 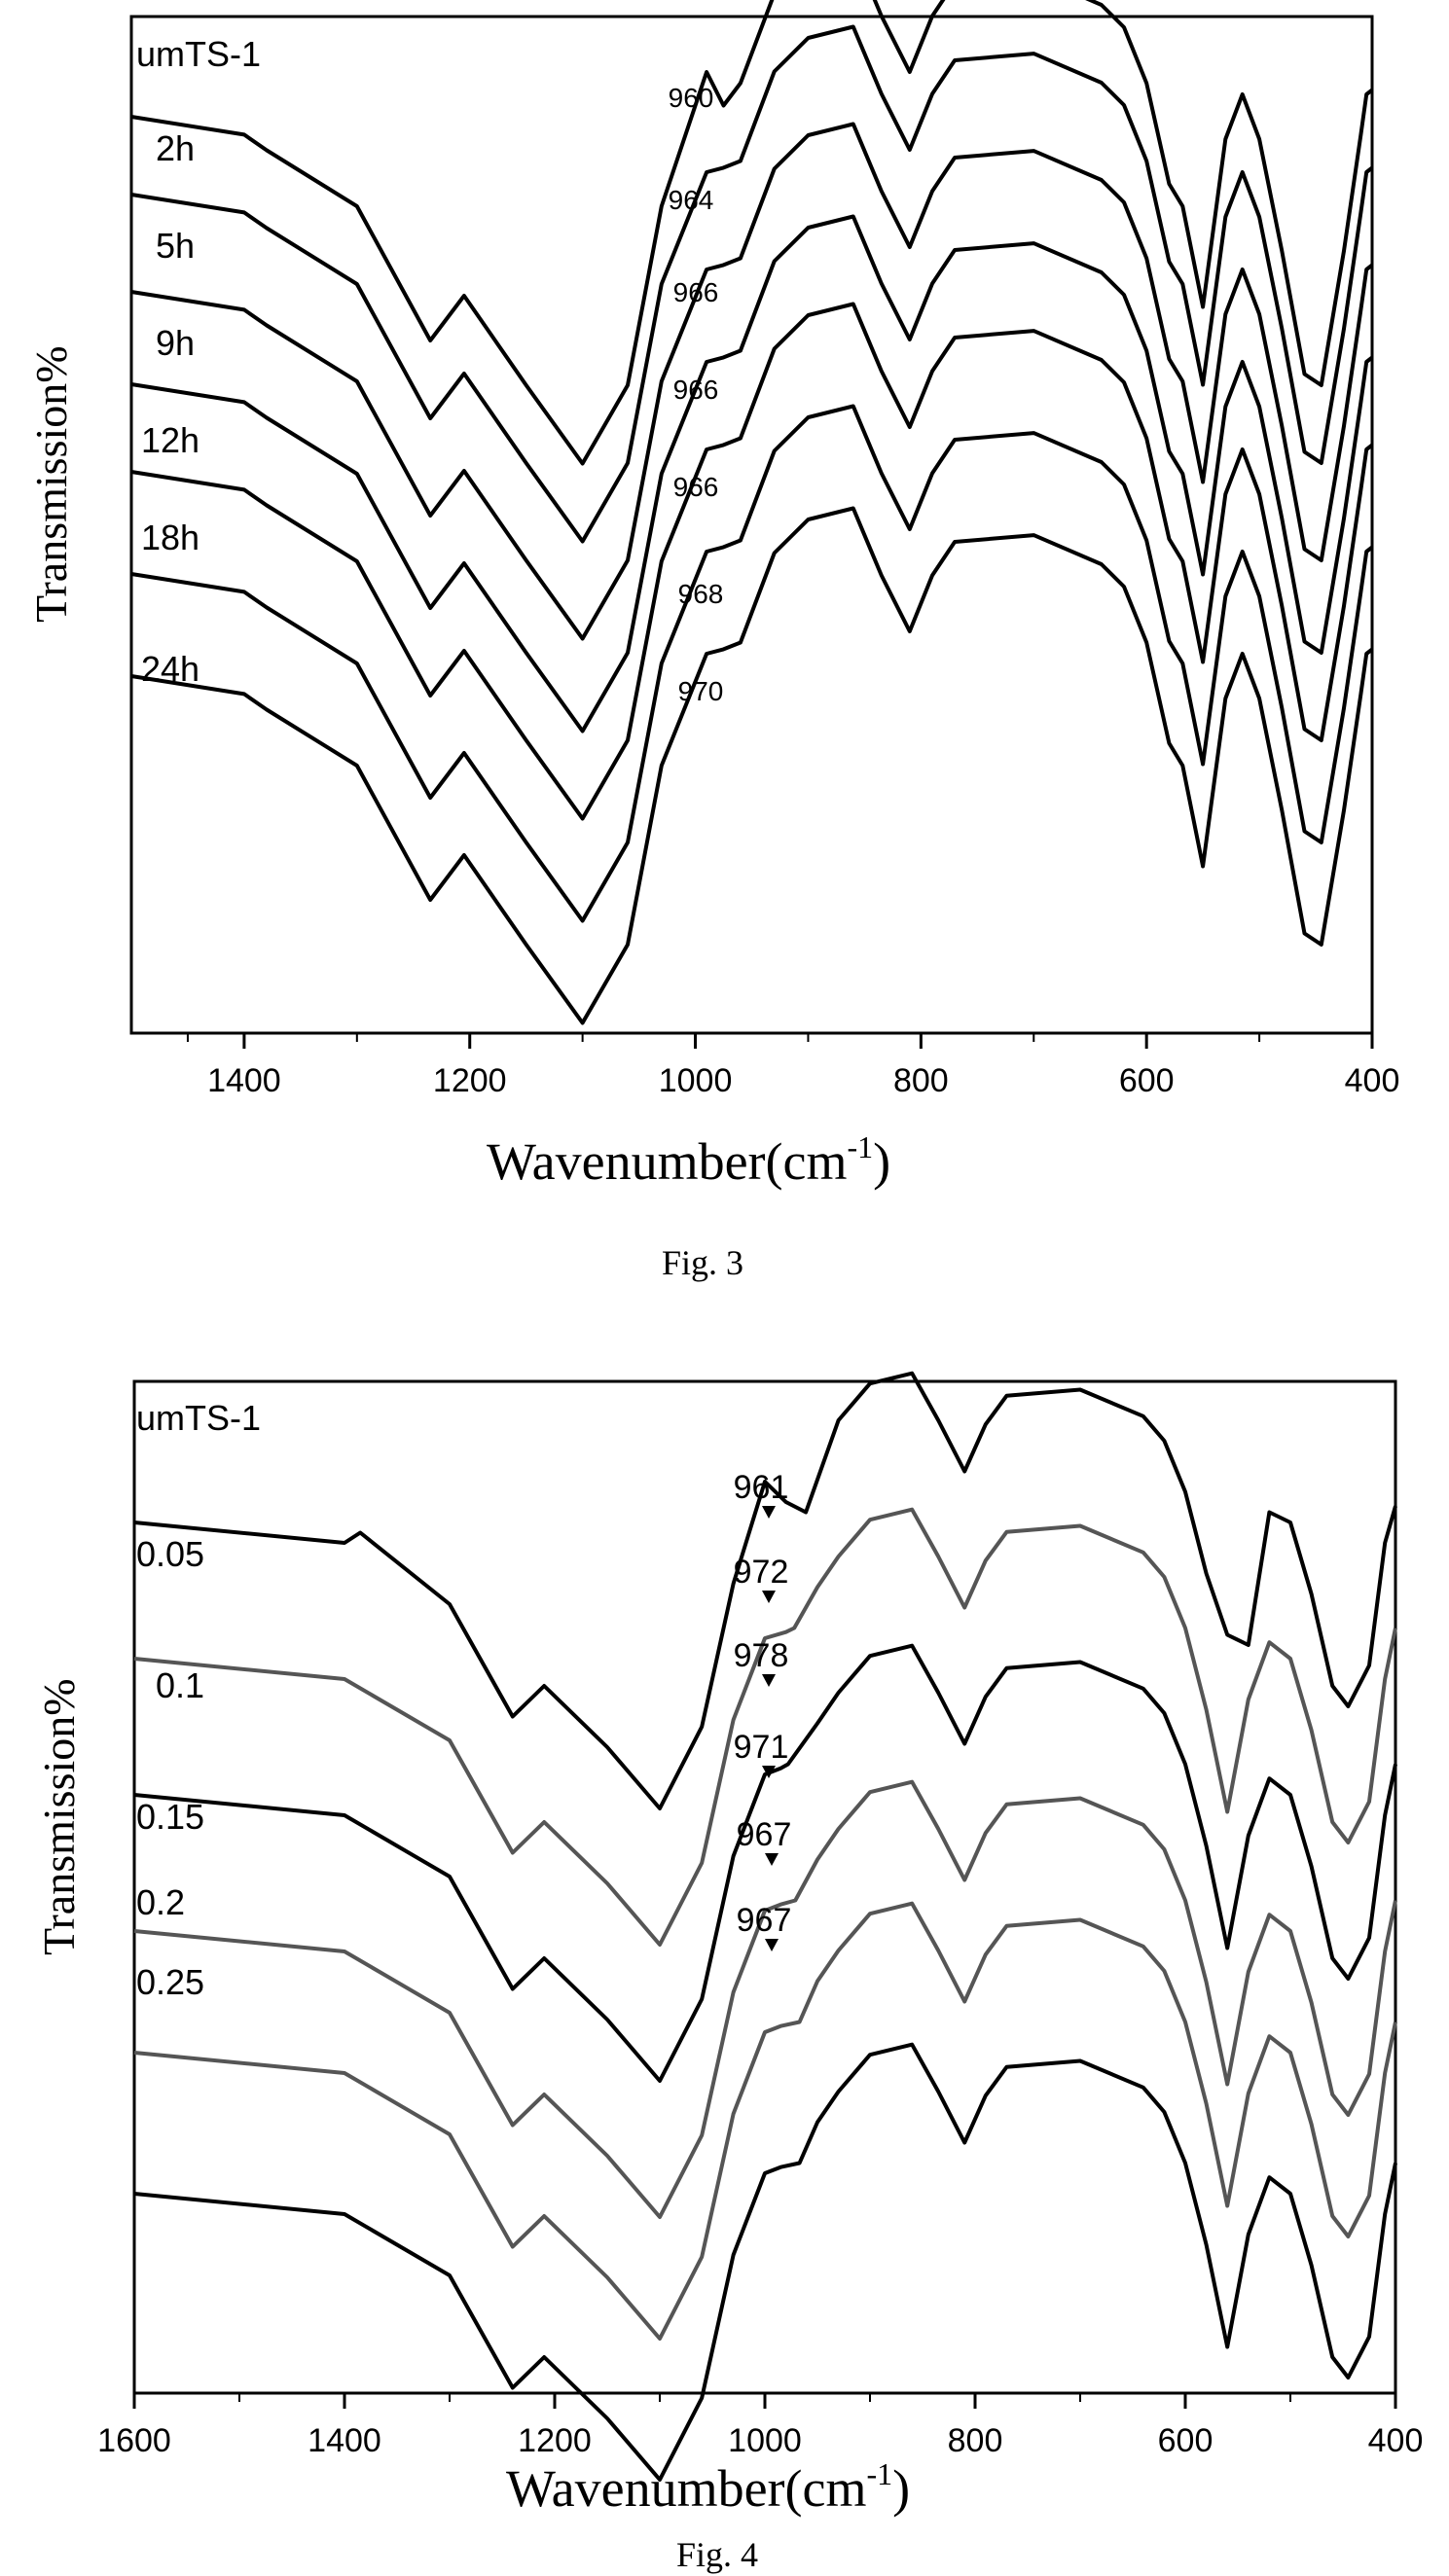 I want to click on fig3-peak-annotation: 970, so click(x=701, y=691).